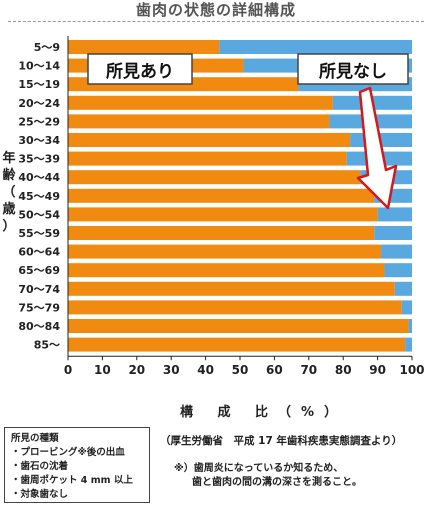 The height and width of the screenshot is (507, 432). Describe the element at coordinates (240, 370) in the screenshot. I see `x-tick-label: 50` at that location.